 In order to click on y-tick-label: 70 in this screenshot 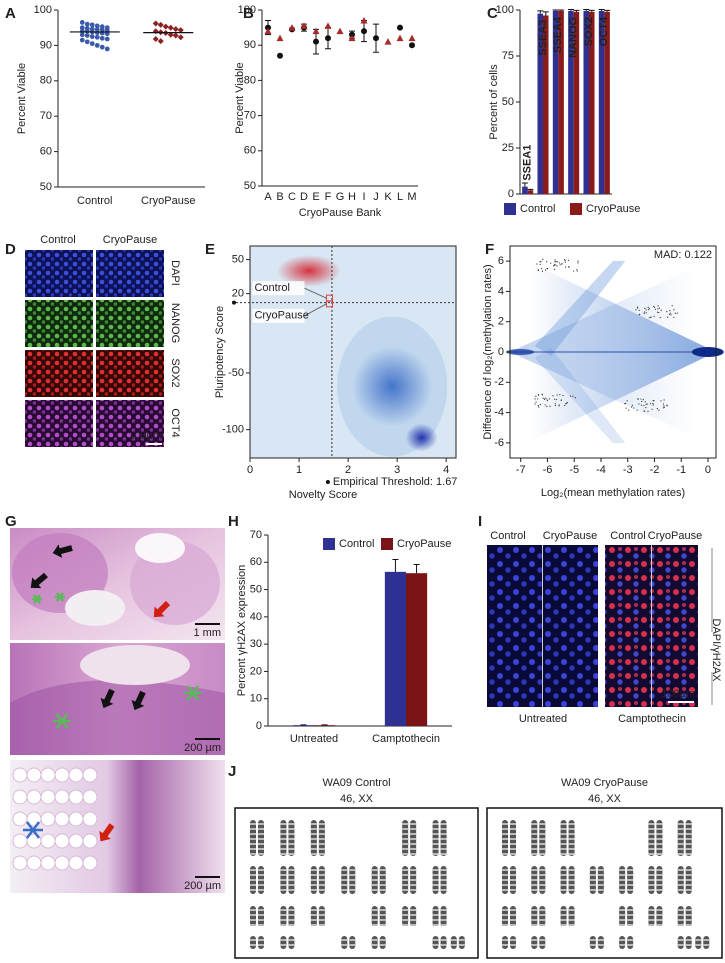, I will do `click(46, 116)`.